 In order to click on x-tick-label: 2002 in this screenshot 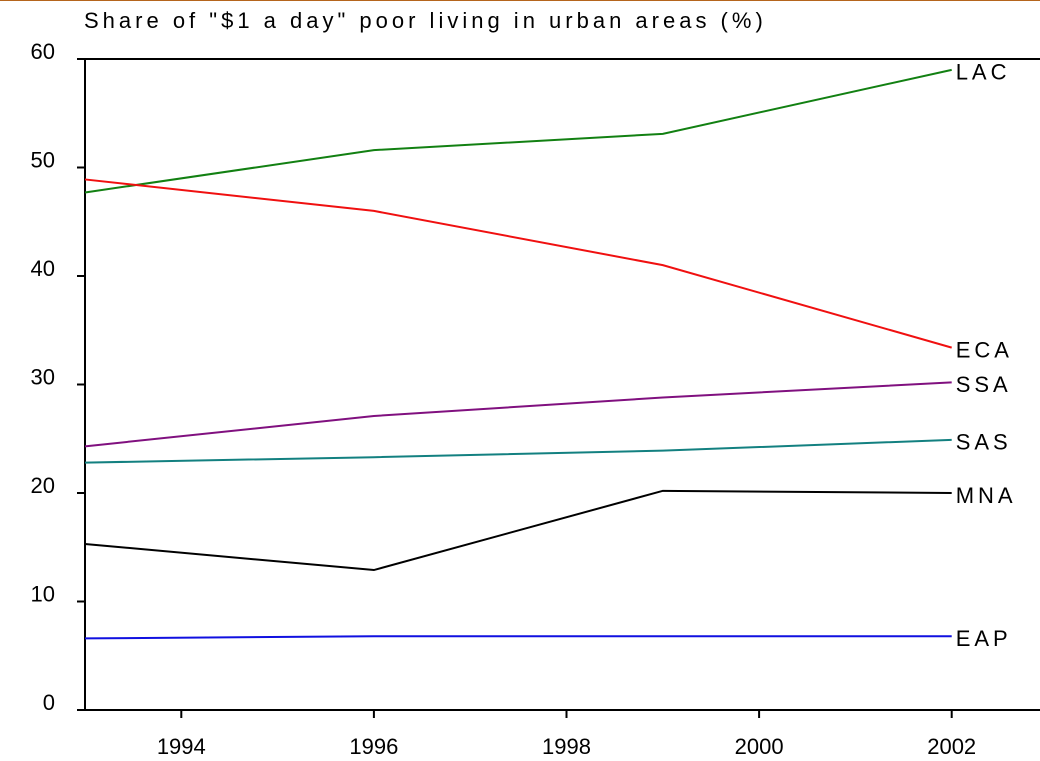, I will do `click(951, 746)`.